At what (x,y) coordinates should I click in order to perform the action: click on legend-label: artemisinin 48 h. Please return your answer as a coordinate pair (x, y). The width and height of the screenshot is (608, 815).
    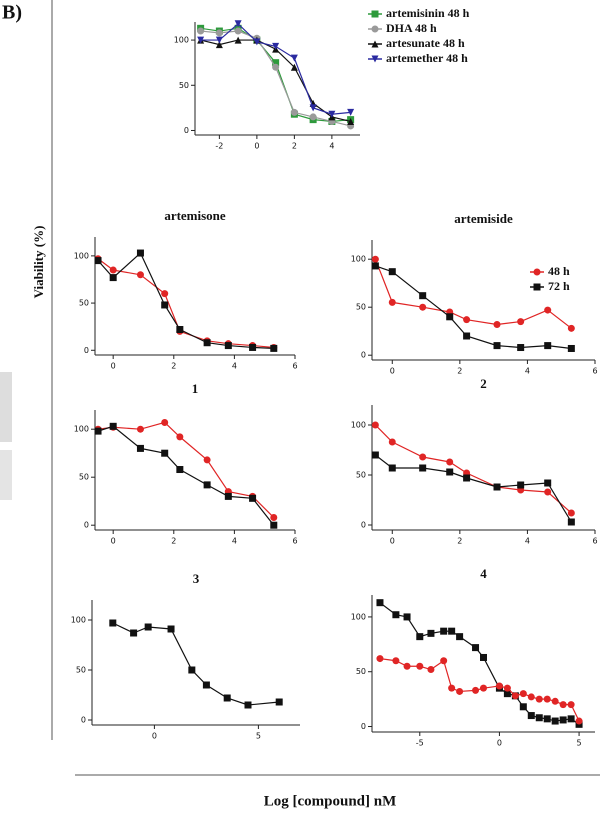
    Looking at the image, I should click on (428, 13).